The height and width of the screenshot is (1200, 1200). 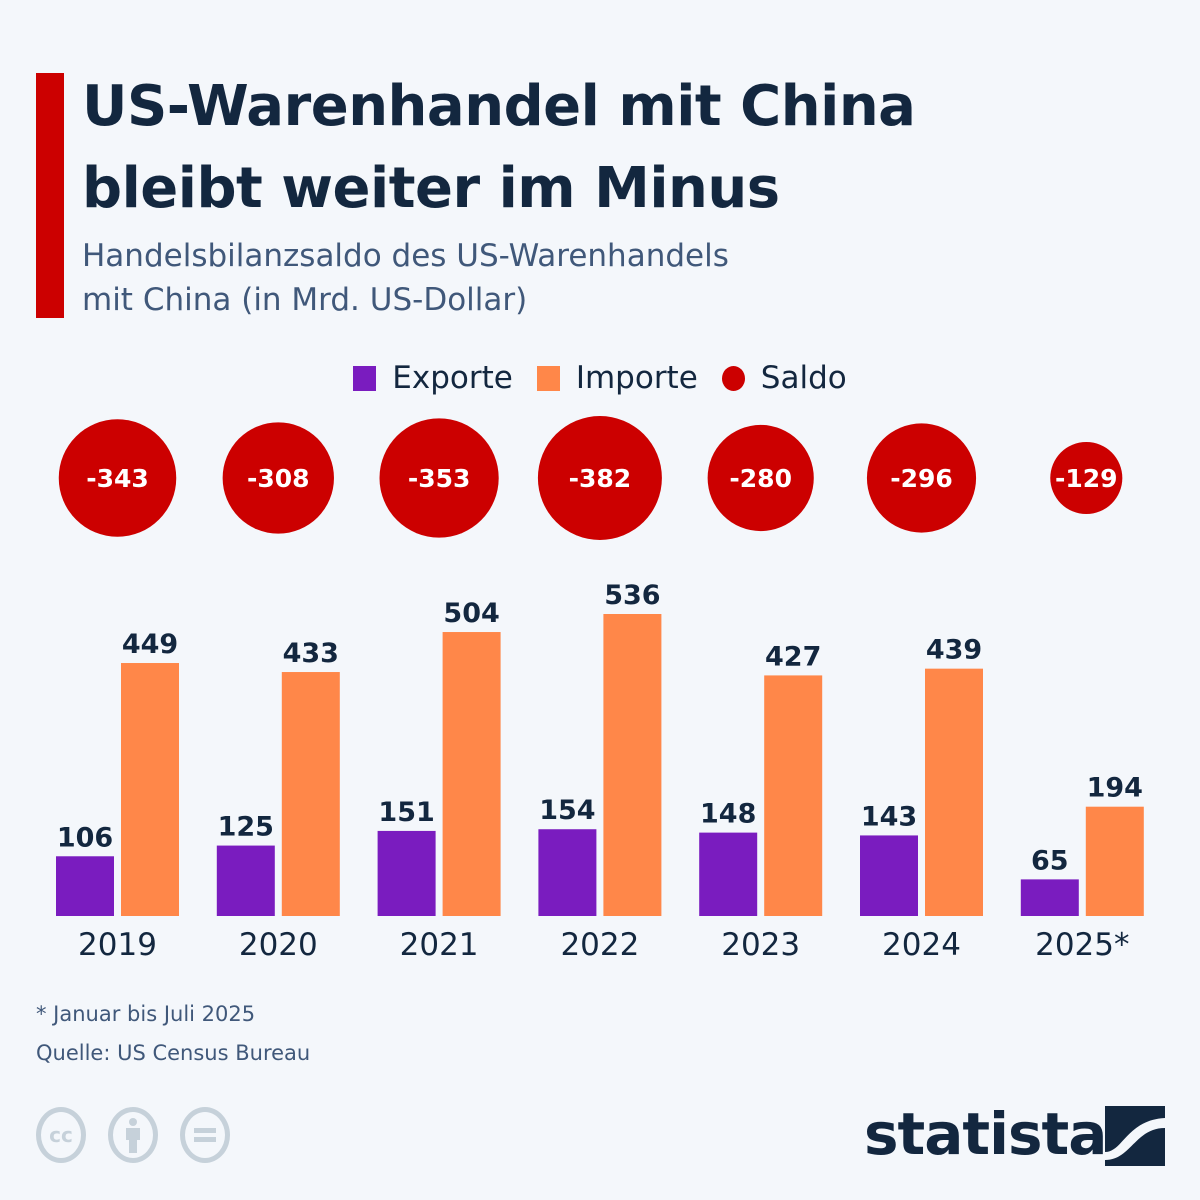 I want to click on label-importe-2023: 427, so click(x=793, y=656).